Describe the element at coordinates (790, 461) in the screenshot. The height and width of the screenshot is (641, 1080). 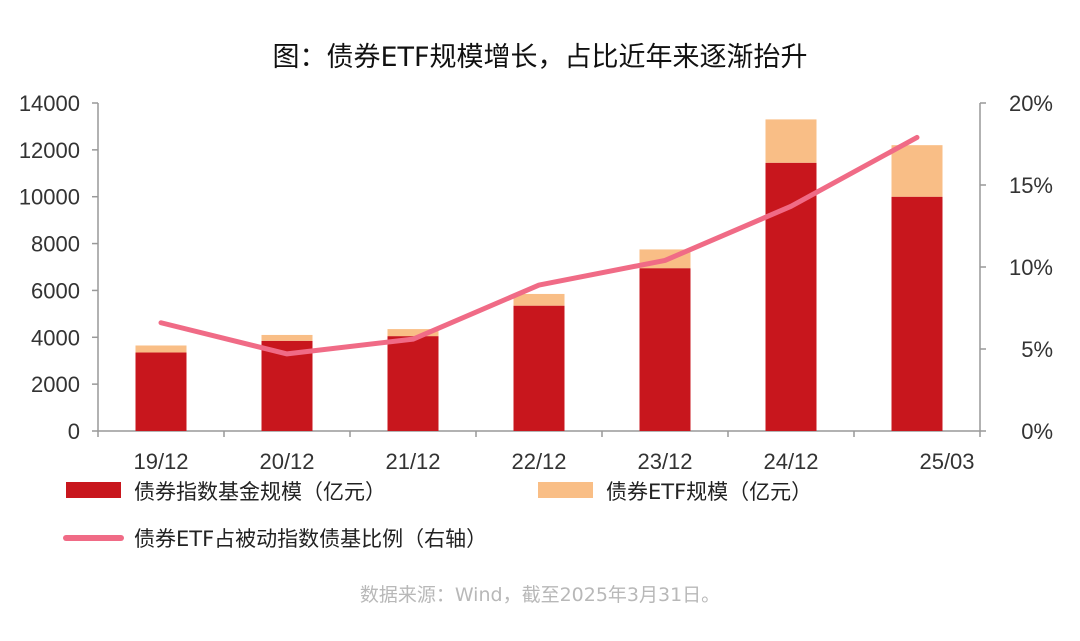
I see `x-tick-label: 24/12` at that location.